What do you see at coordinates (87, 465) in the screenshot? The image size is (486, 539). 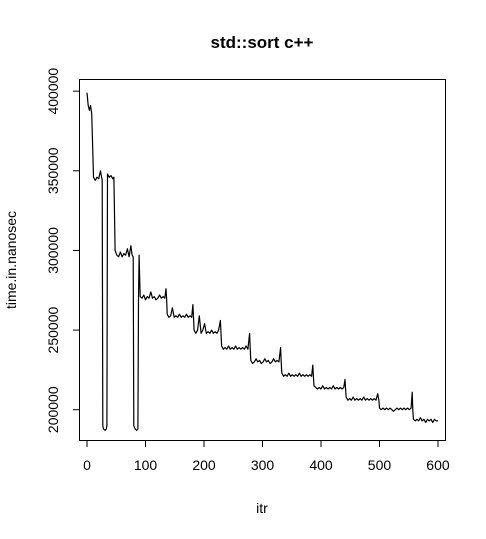 I see `x-tick-label: 0` at bounding box center [87, 465].